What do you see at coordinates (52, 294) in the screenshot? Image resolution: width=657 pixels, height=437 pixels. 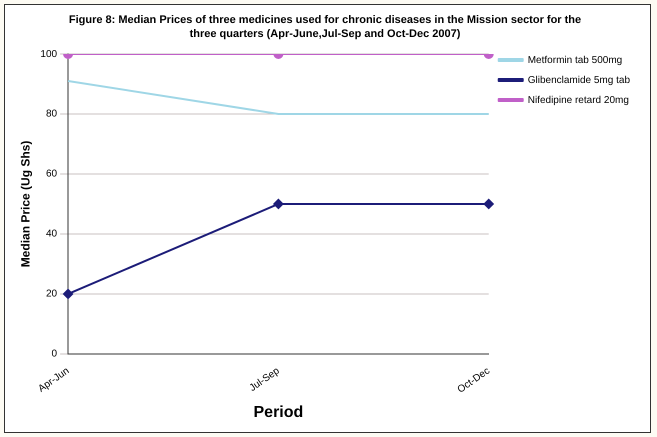 I see `y-tick-label: 20` at bounding box center [52, 294].